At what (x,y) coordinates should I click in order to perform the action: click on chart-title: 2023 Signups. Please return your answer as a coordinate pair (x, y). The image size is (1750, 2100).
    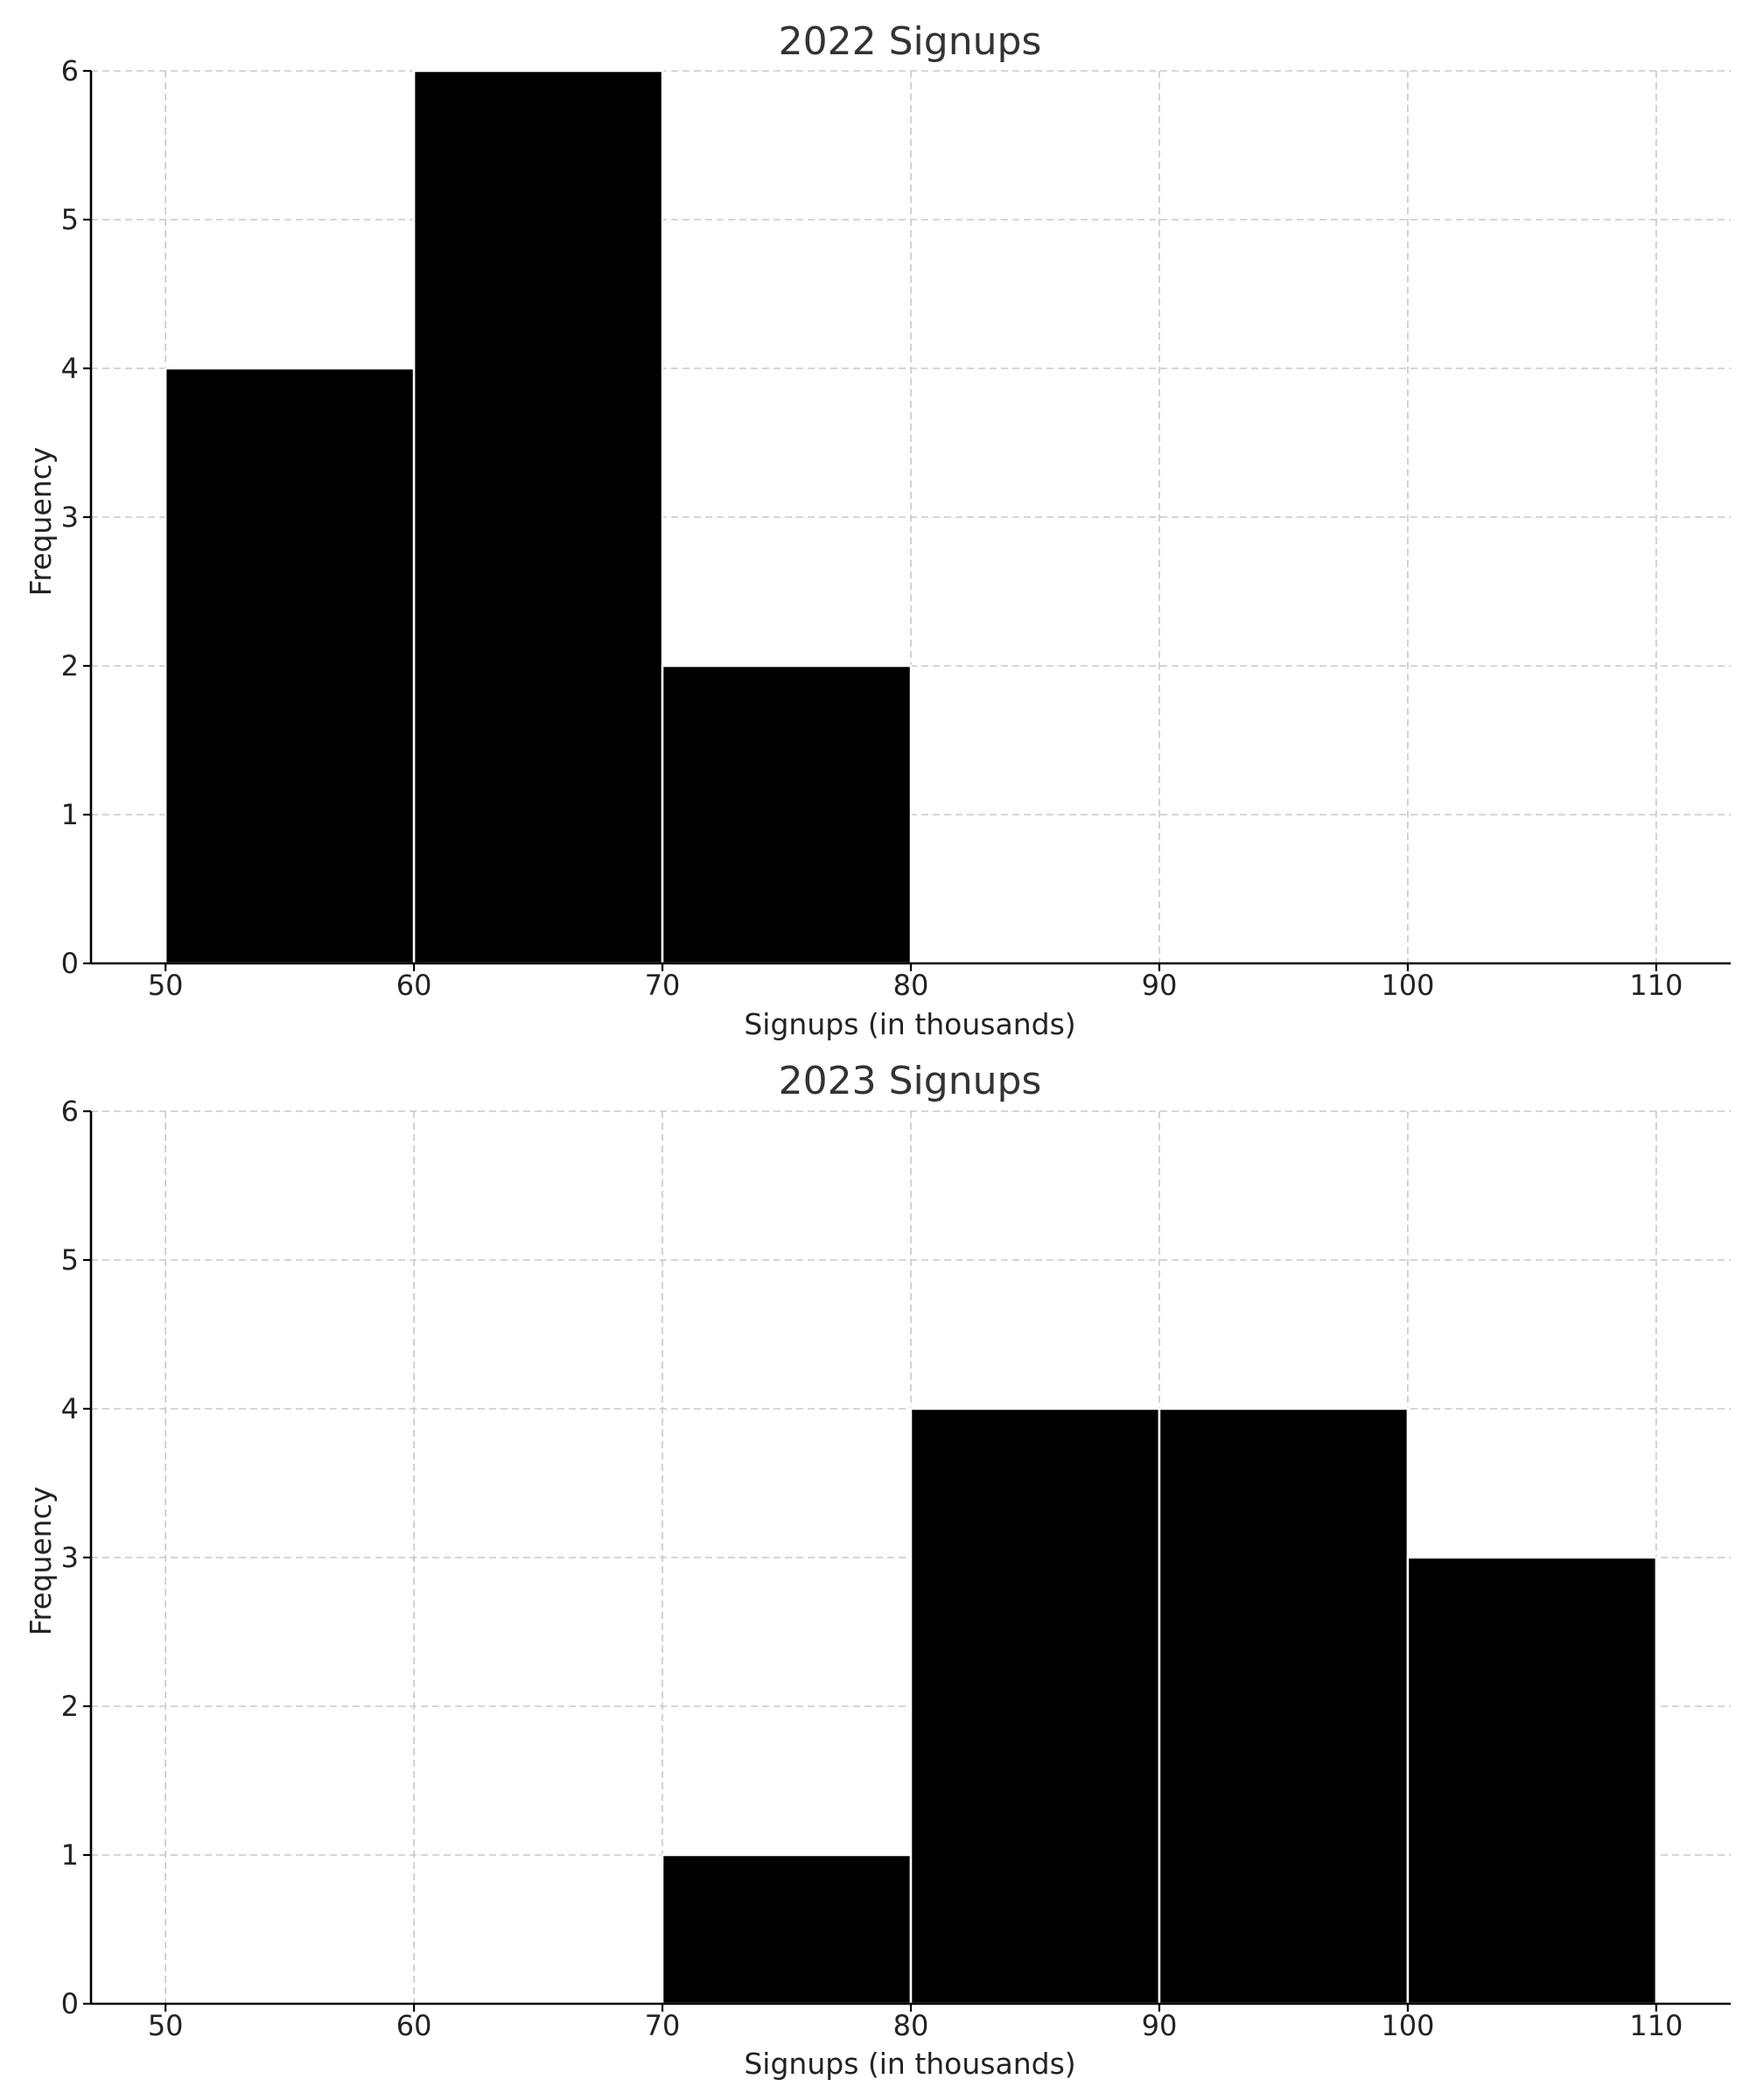
    Looking at the image, I should click on (910, 1081).